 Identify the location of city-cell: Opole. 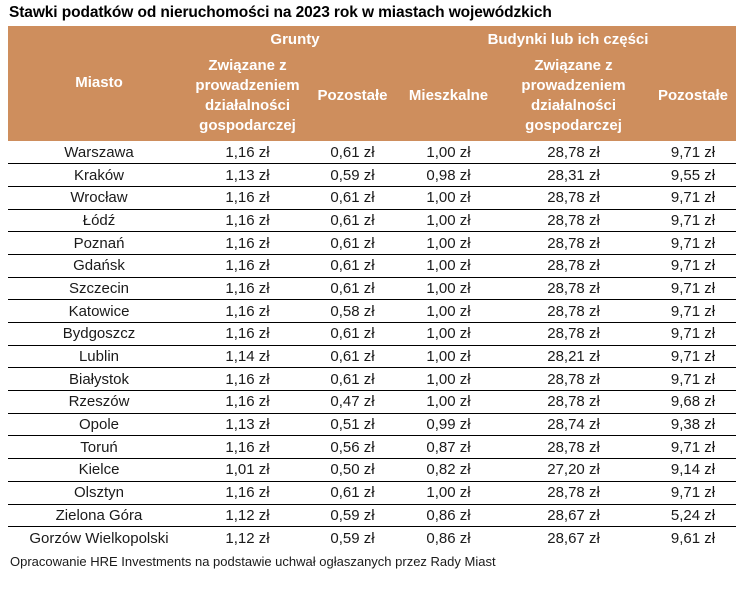
(99, 425).